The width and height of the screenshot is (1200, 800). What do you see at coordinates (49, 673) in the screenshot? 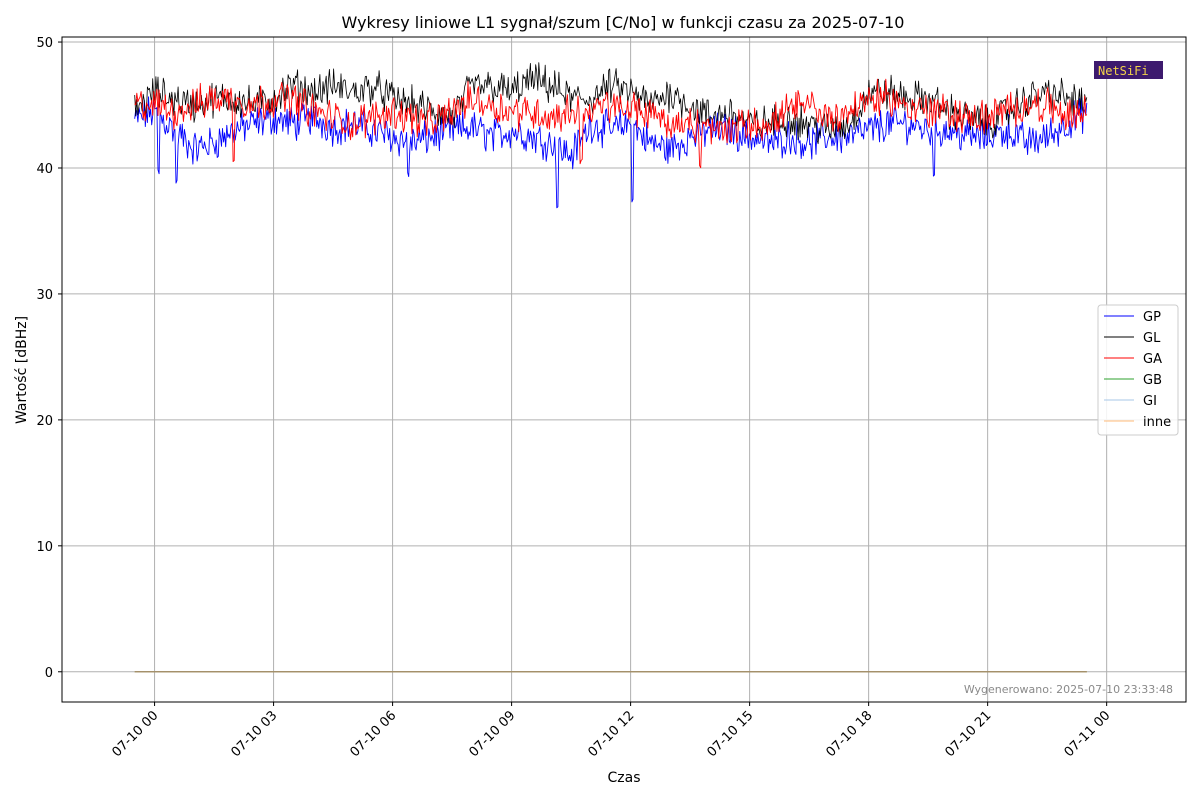
I see `y-tick-label: 0` at bounding box center [49, 673].